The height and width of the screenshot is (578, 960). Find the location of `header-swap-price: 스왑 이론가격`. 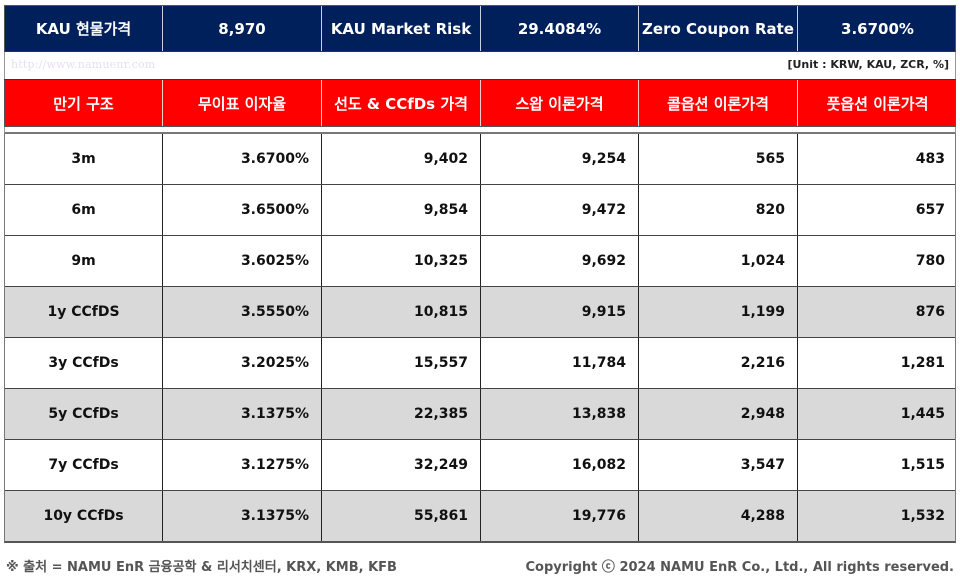

header-swap-price: 스왑 이론가격 is located at coordinates (560, 103).